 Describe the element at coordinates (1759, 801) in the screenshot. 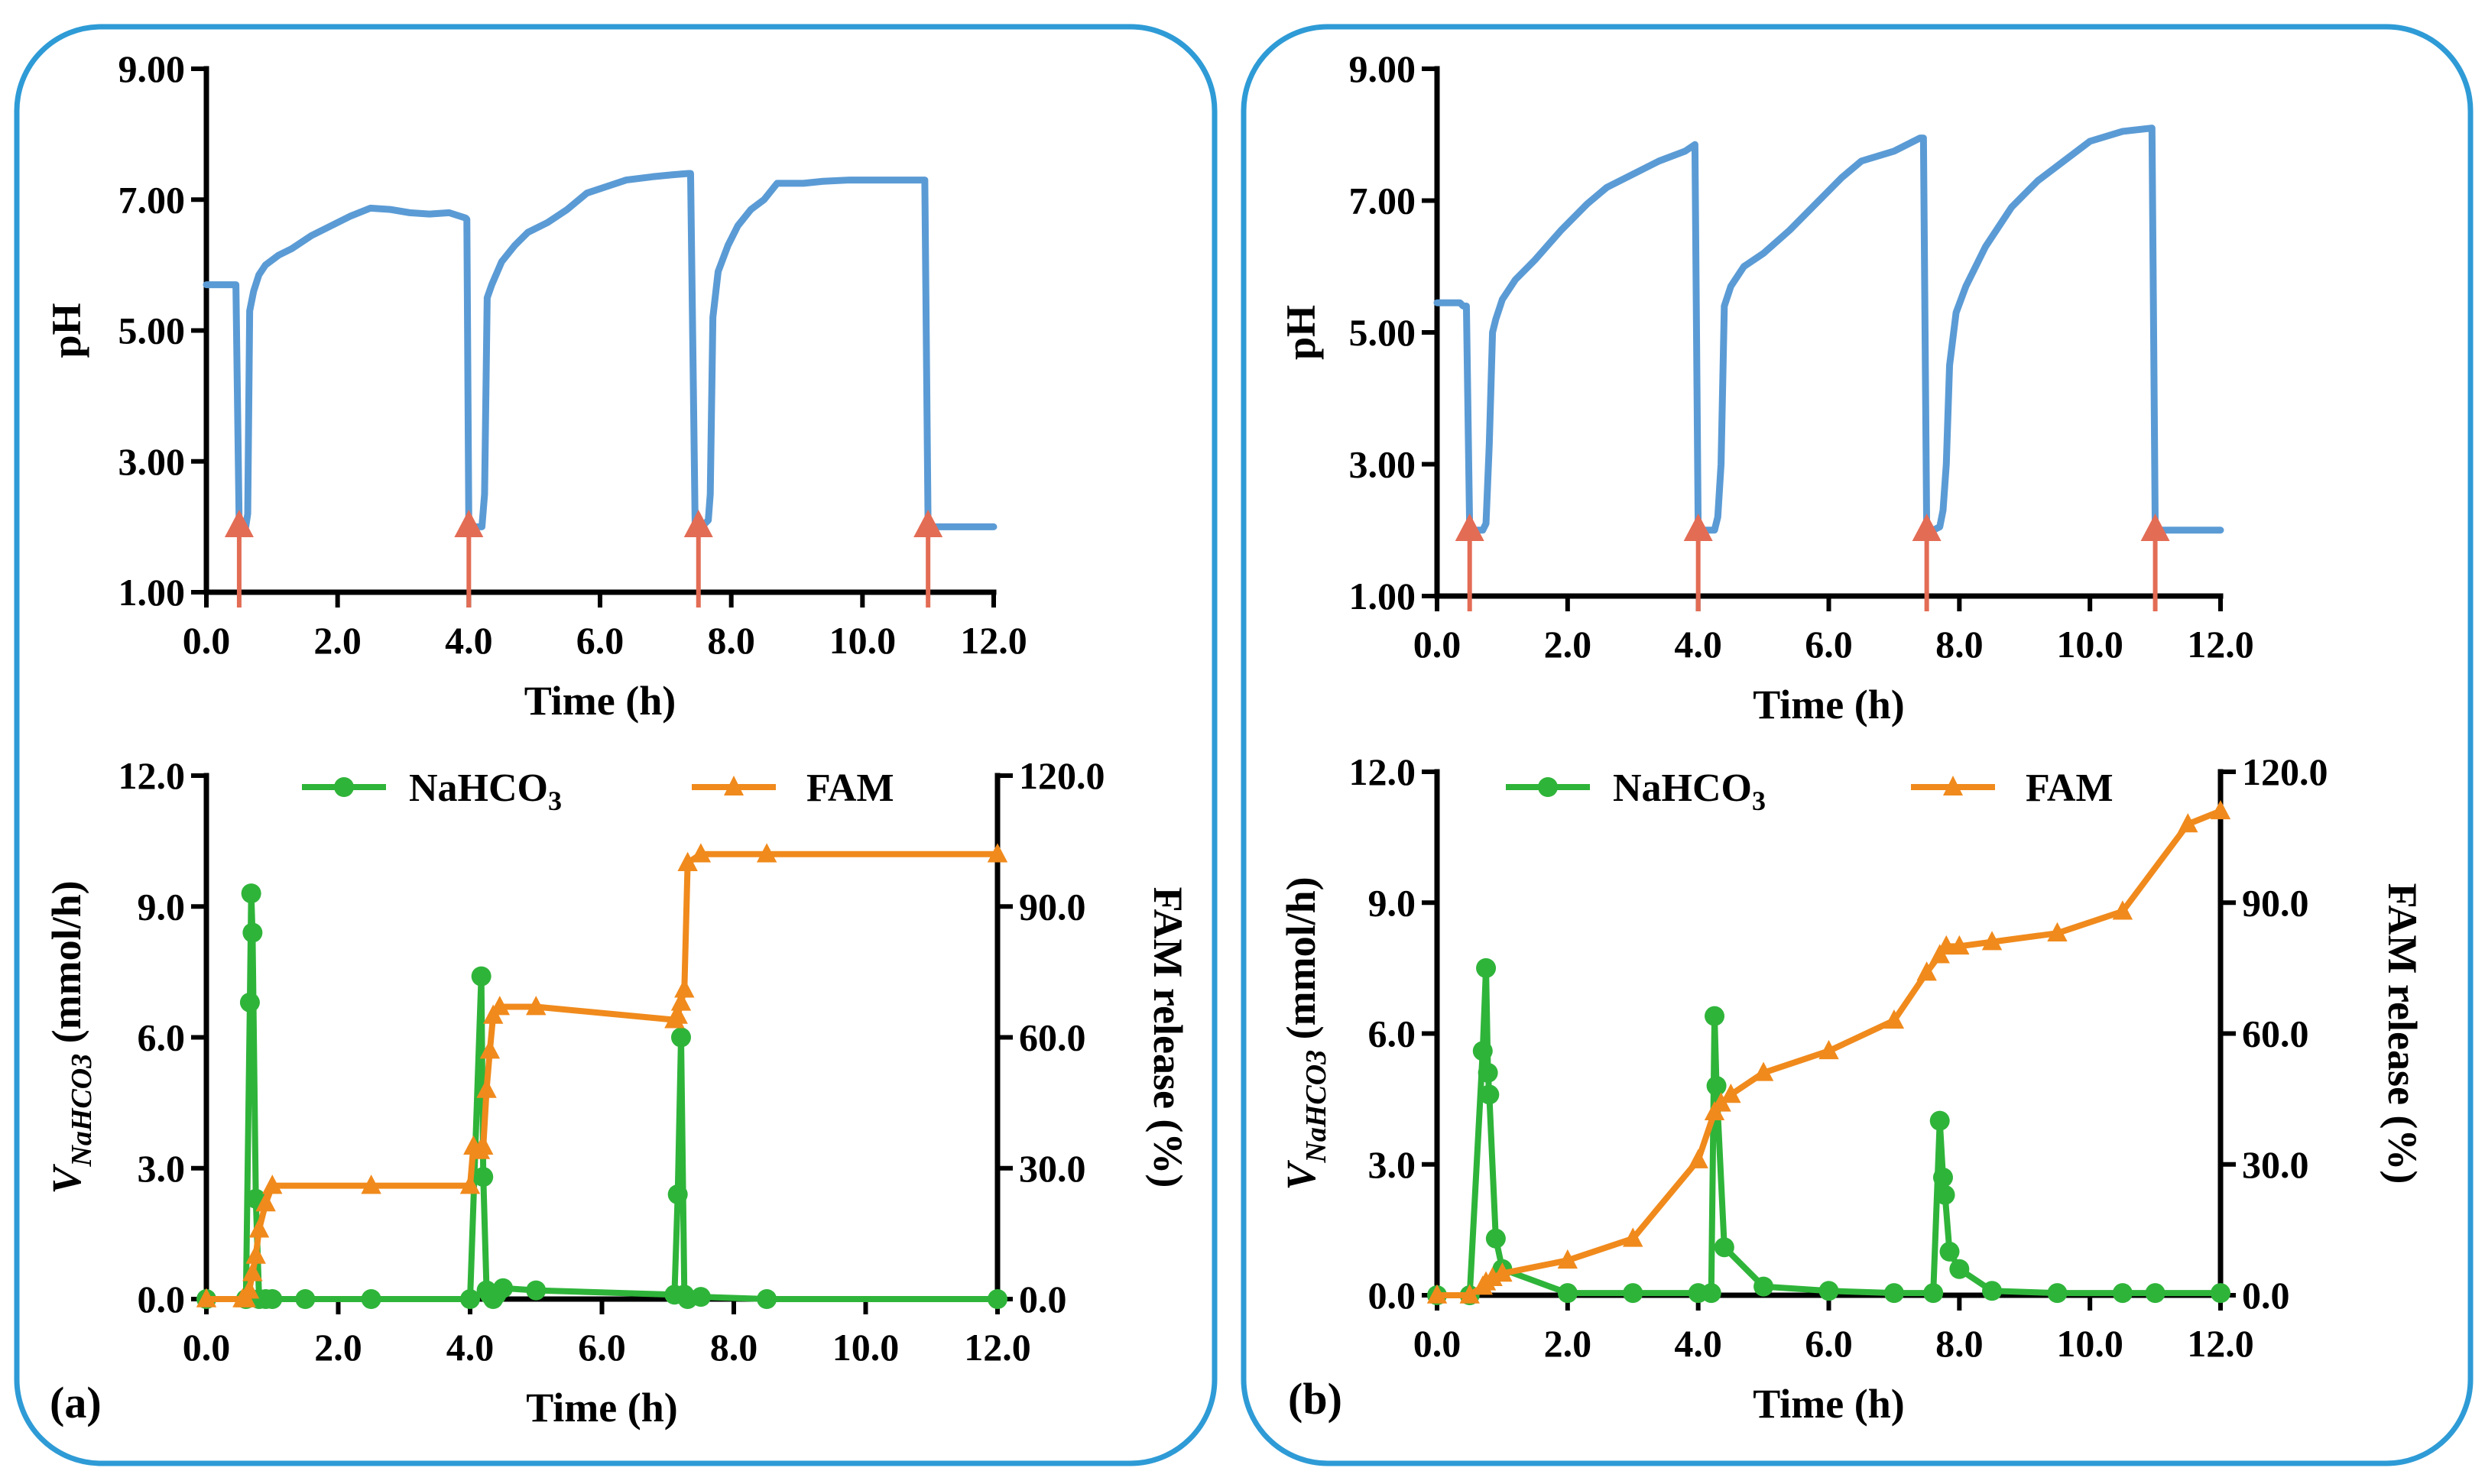

I see `legend-nahco3-sub: 3` at that location.